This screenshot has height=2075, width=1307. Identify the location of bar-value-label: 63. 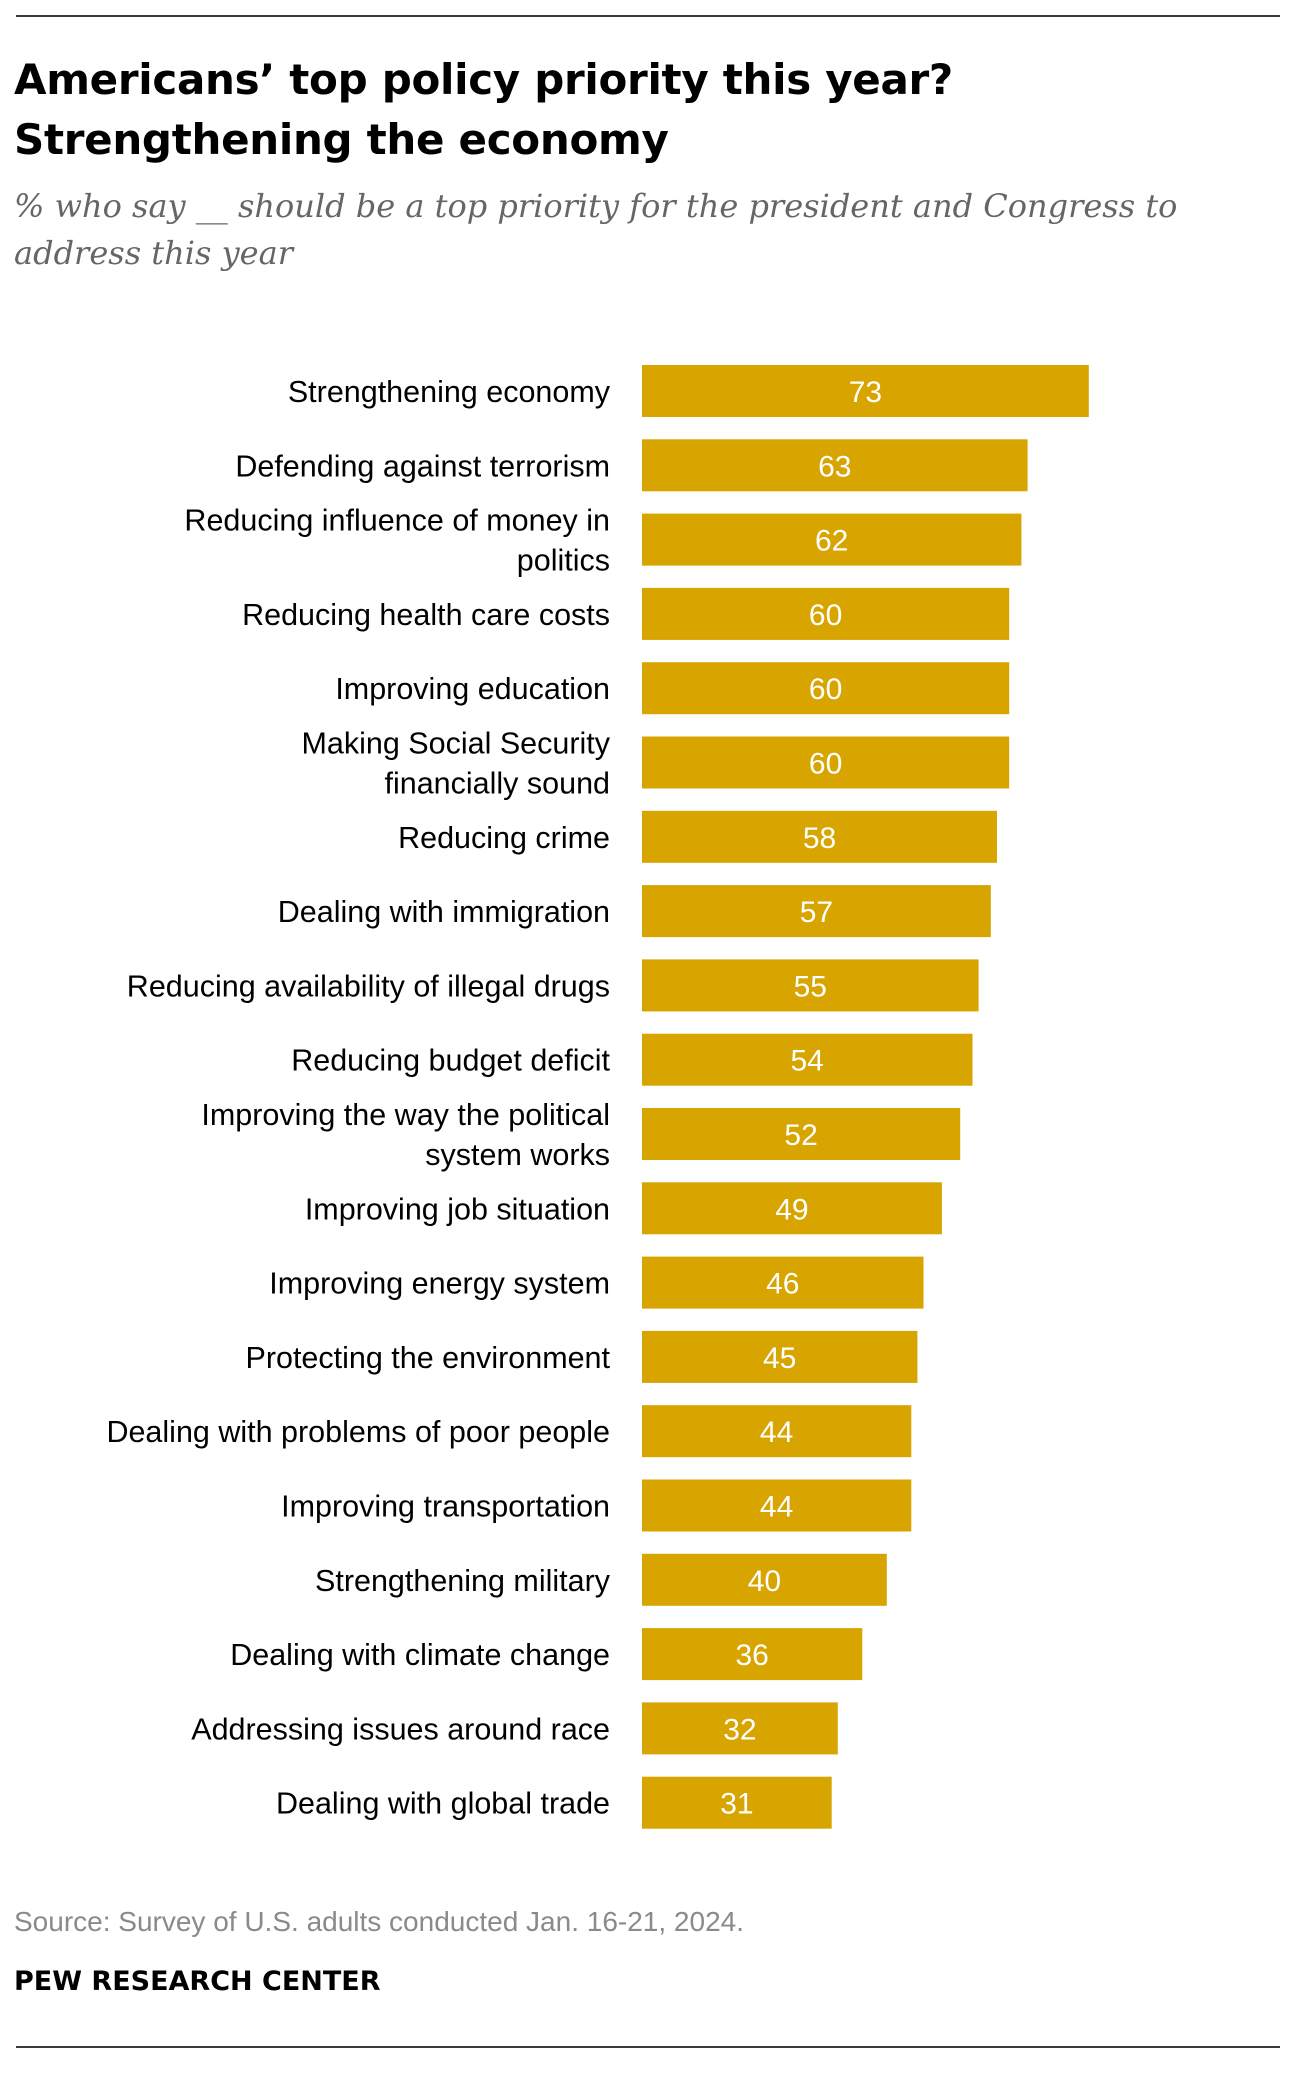
(834, 466).